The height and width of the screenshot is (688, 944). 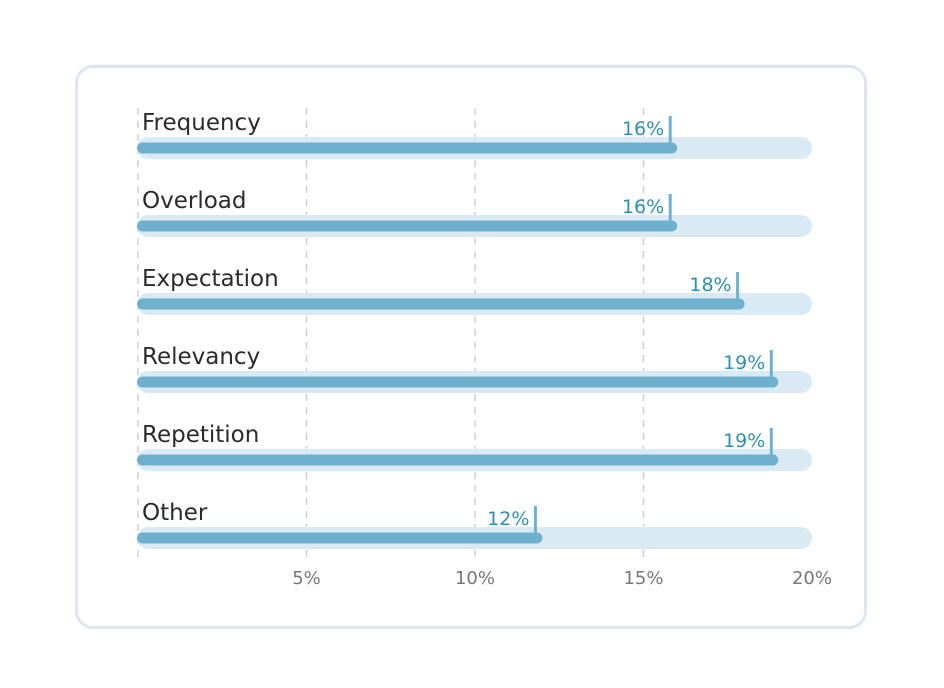 I want to click on category-label: Other, so click(x=175, y=513).